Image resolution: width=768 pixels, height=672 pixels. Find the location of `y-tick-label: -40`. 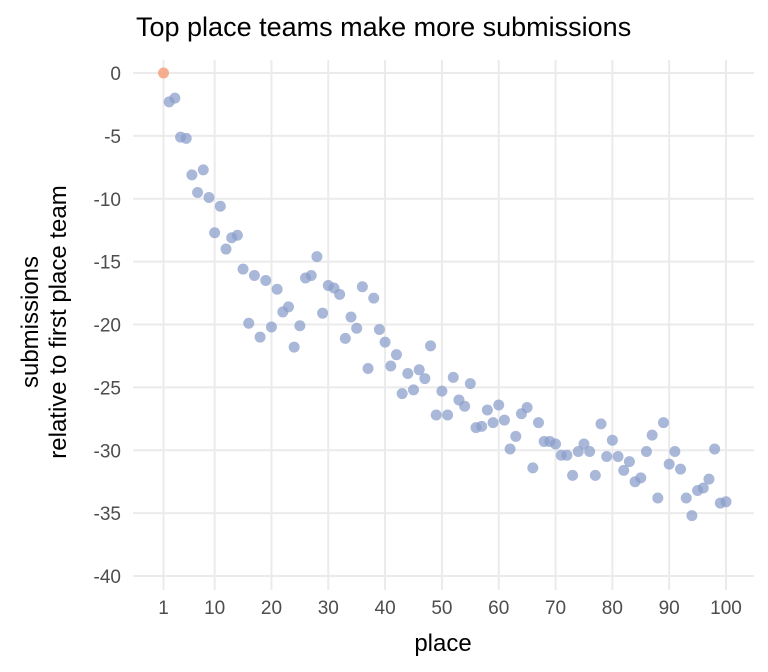

y-tick-label: -40 is located at coordinates (107, 577).